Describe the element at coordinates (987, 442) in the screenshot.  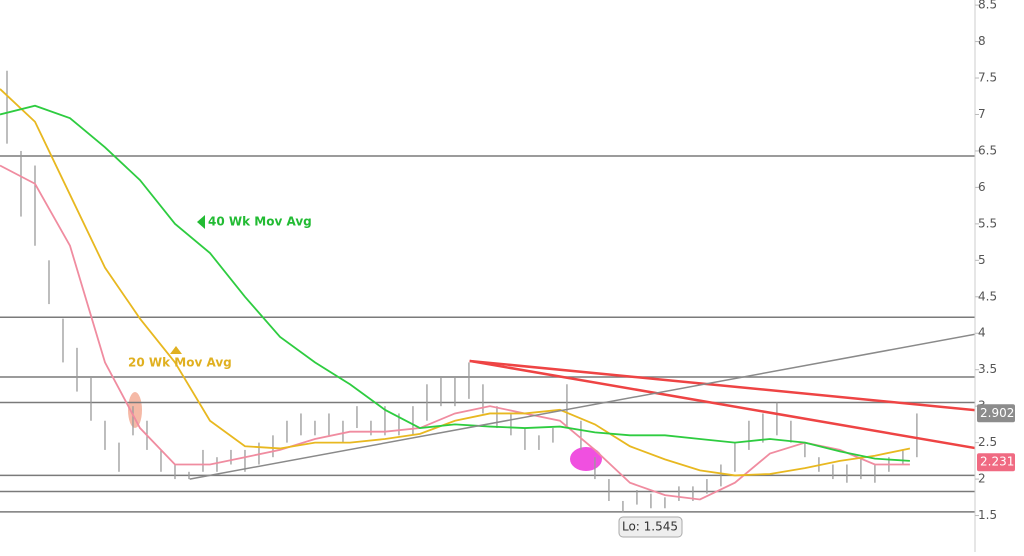
I see `y-tick-label: 2.5` at that location.